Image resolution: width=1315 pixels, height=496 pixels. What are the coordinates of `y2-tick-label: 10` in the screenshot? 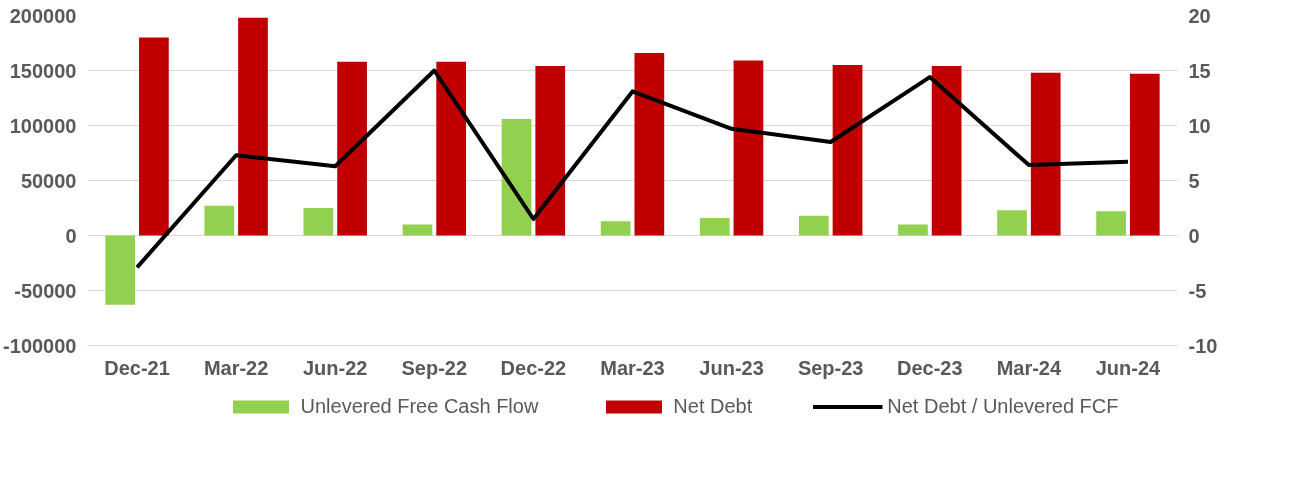 It's located at (1199, 125).